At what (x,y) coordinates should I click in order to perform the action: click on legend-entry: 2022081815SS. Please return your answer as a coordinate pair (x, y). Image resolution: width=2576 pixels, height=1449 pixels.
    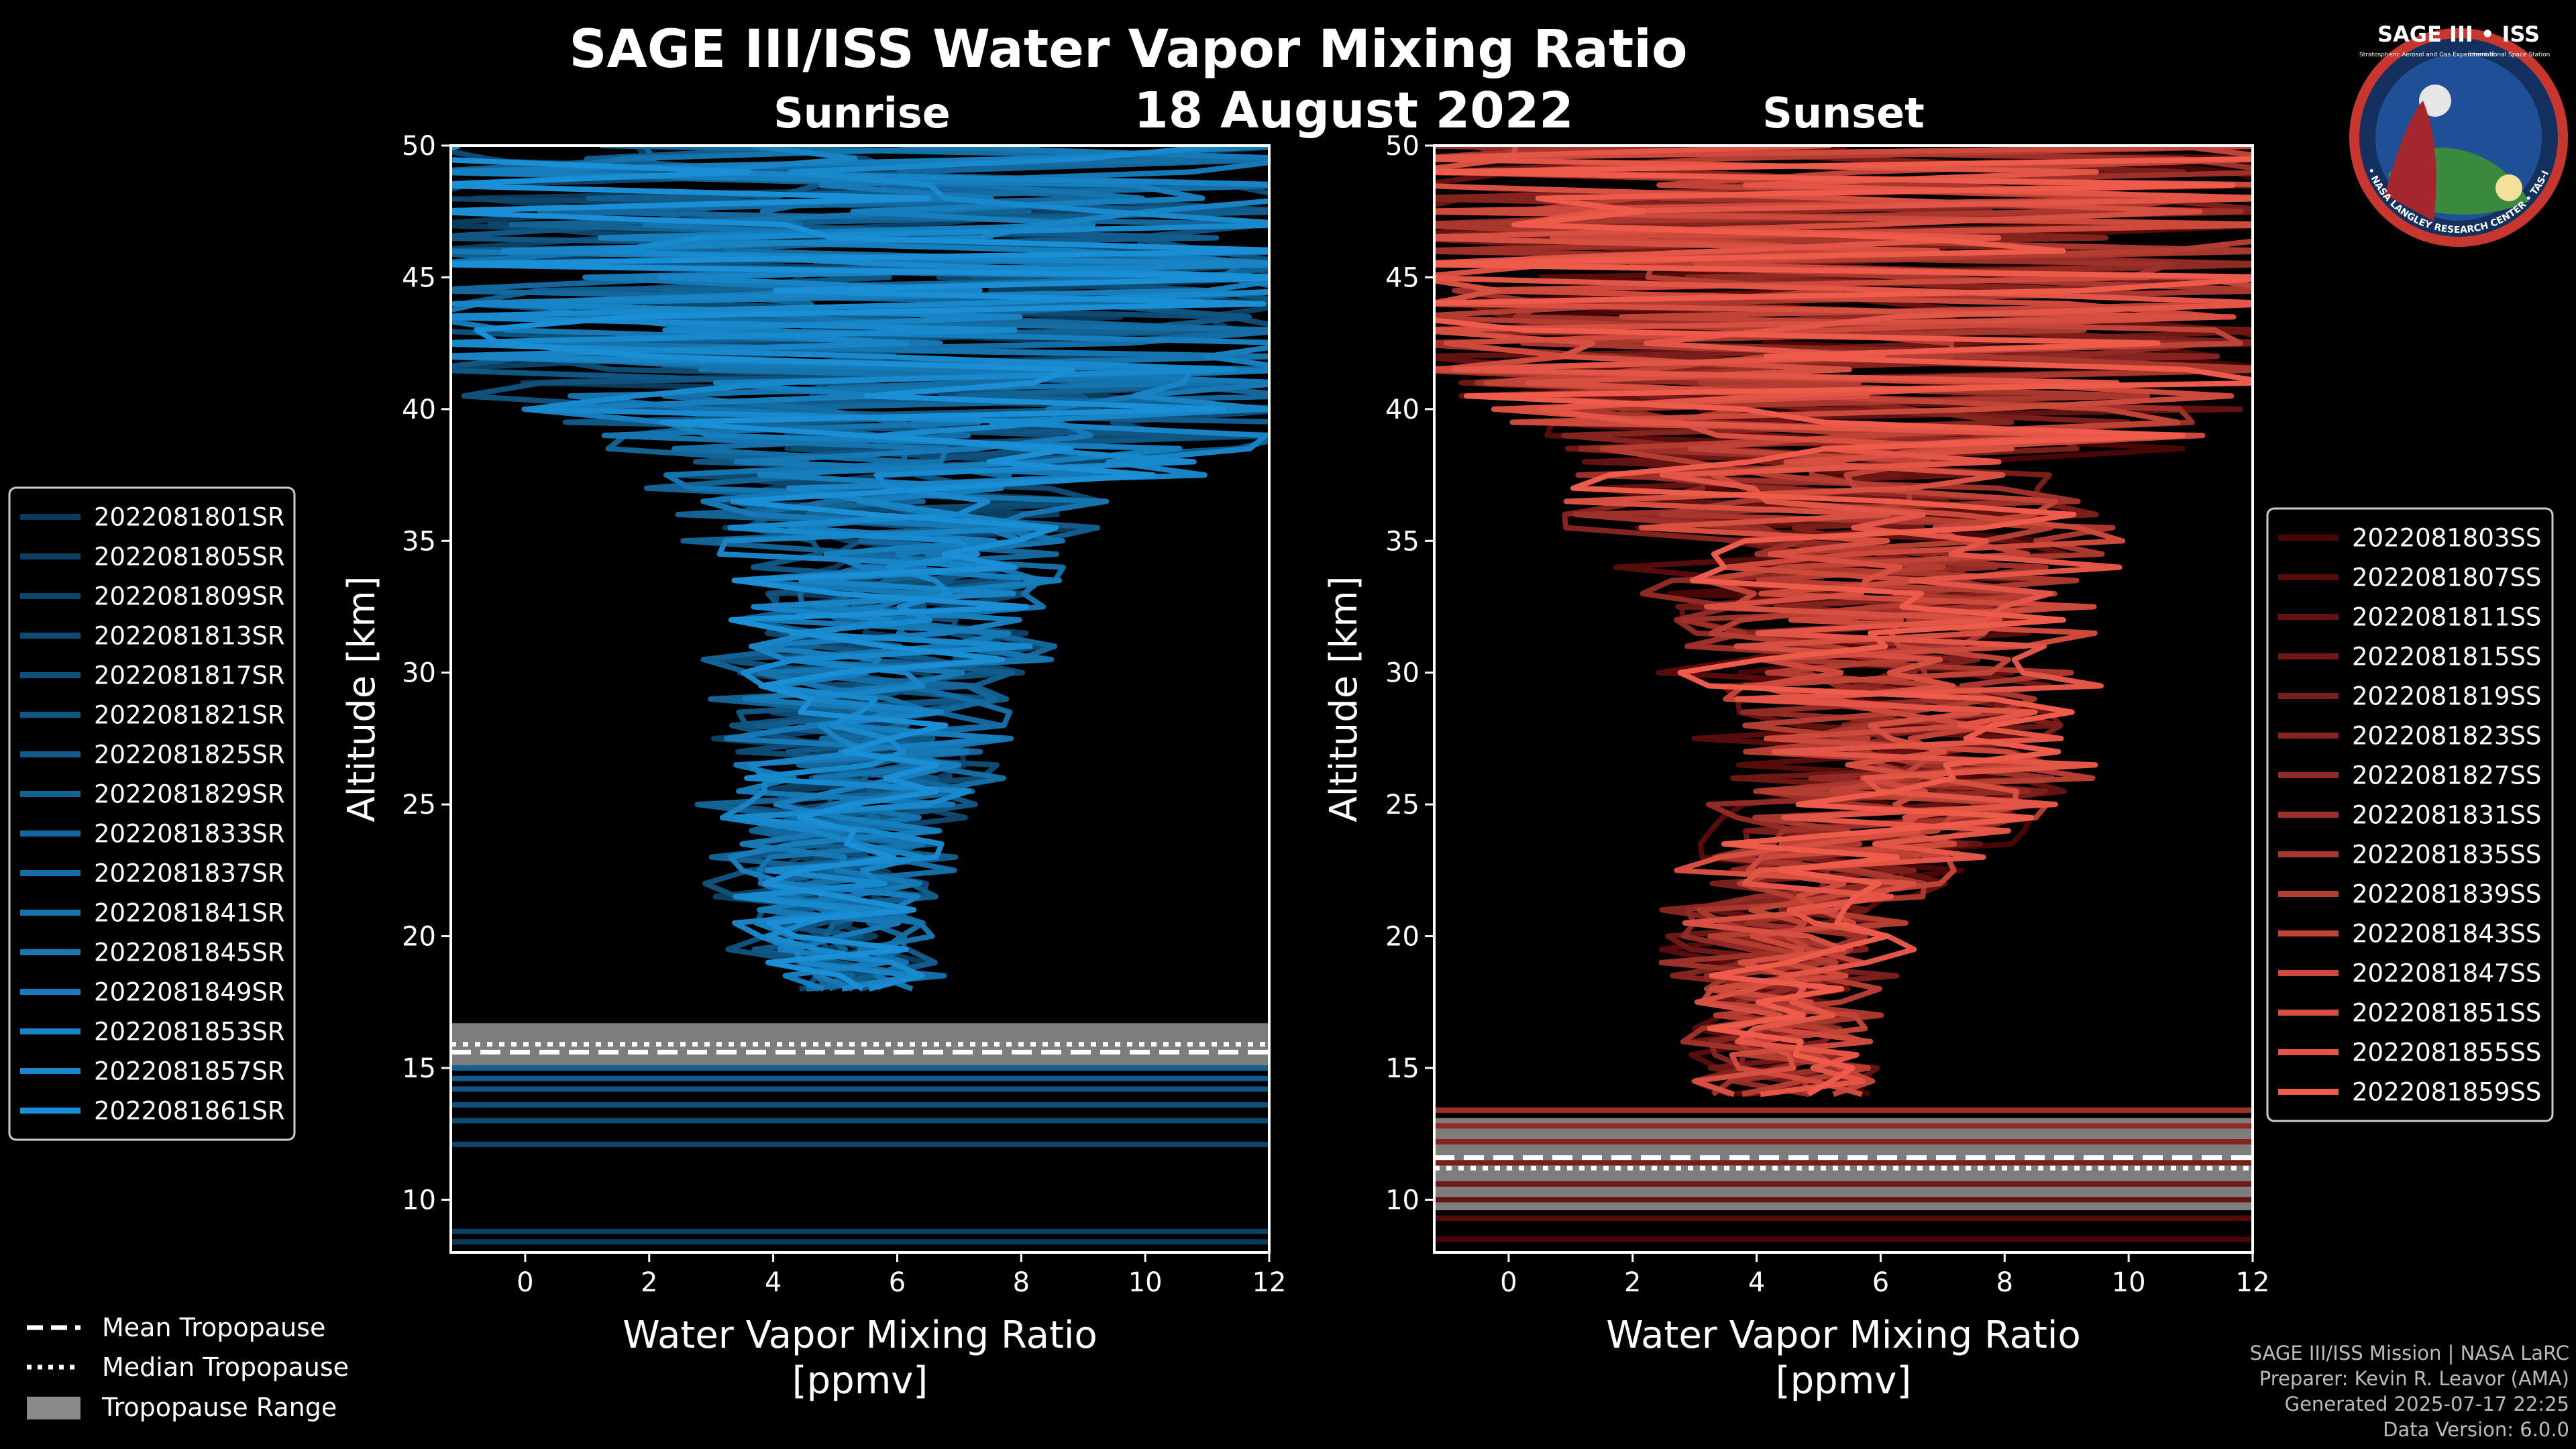
    Looking at the image, I should click on (2446, 657).